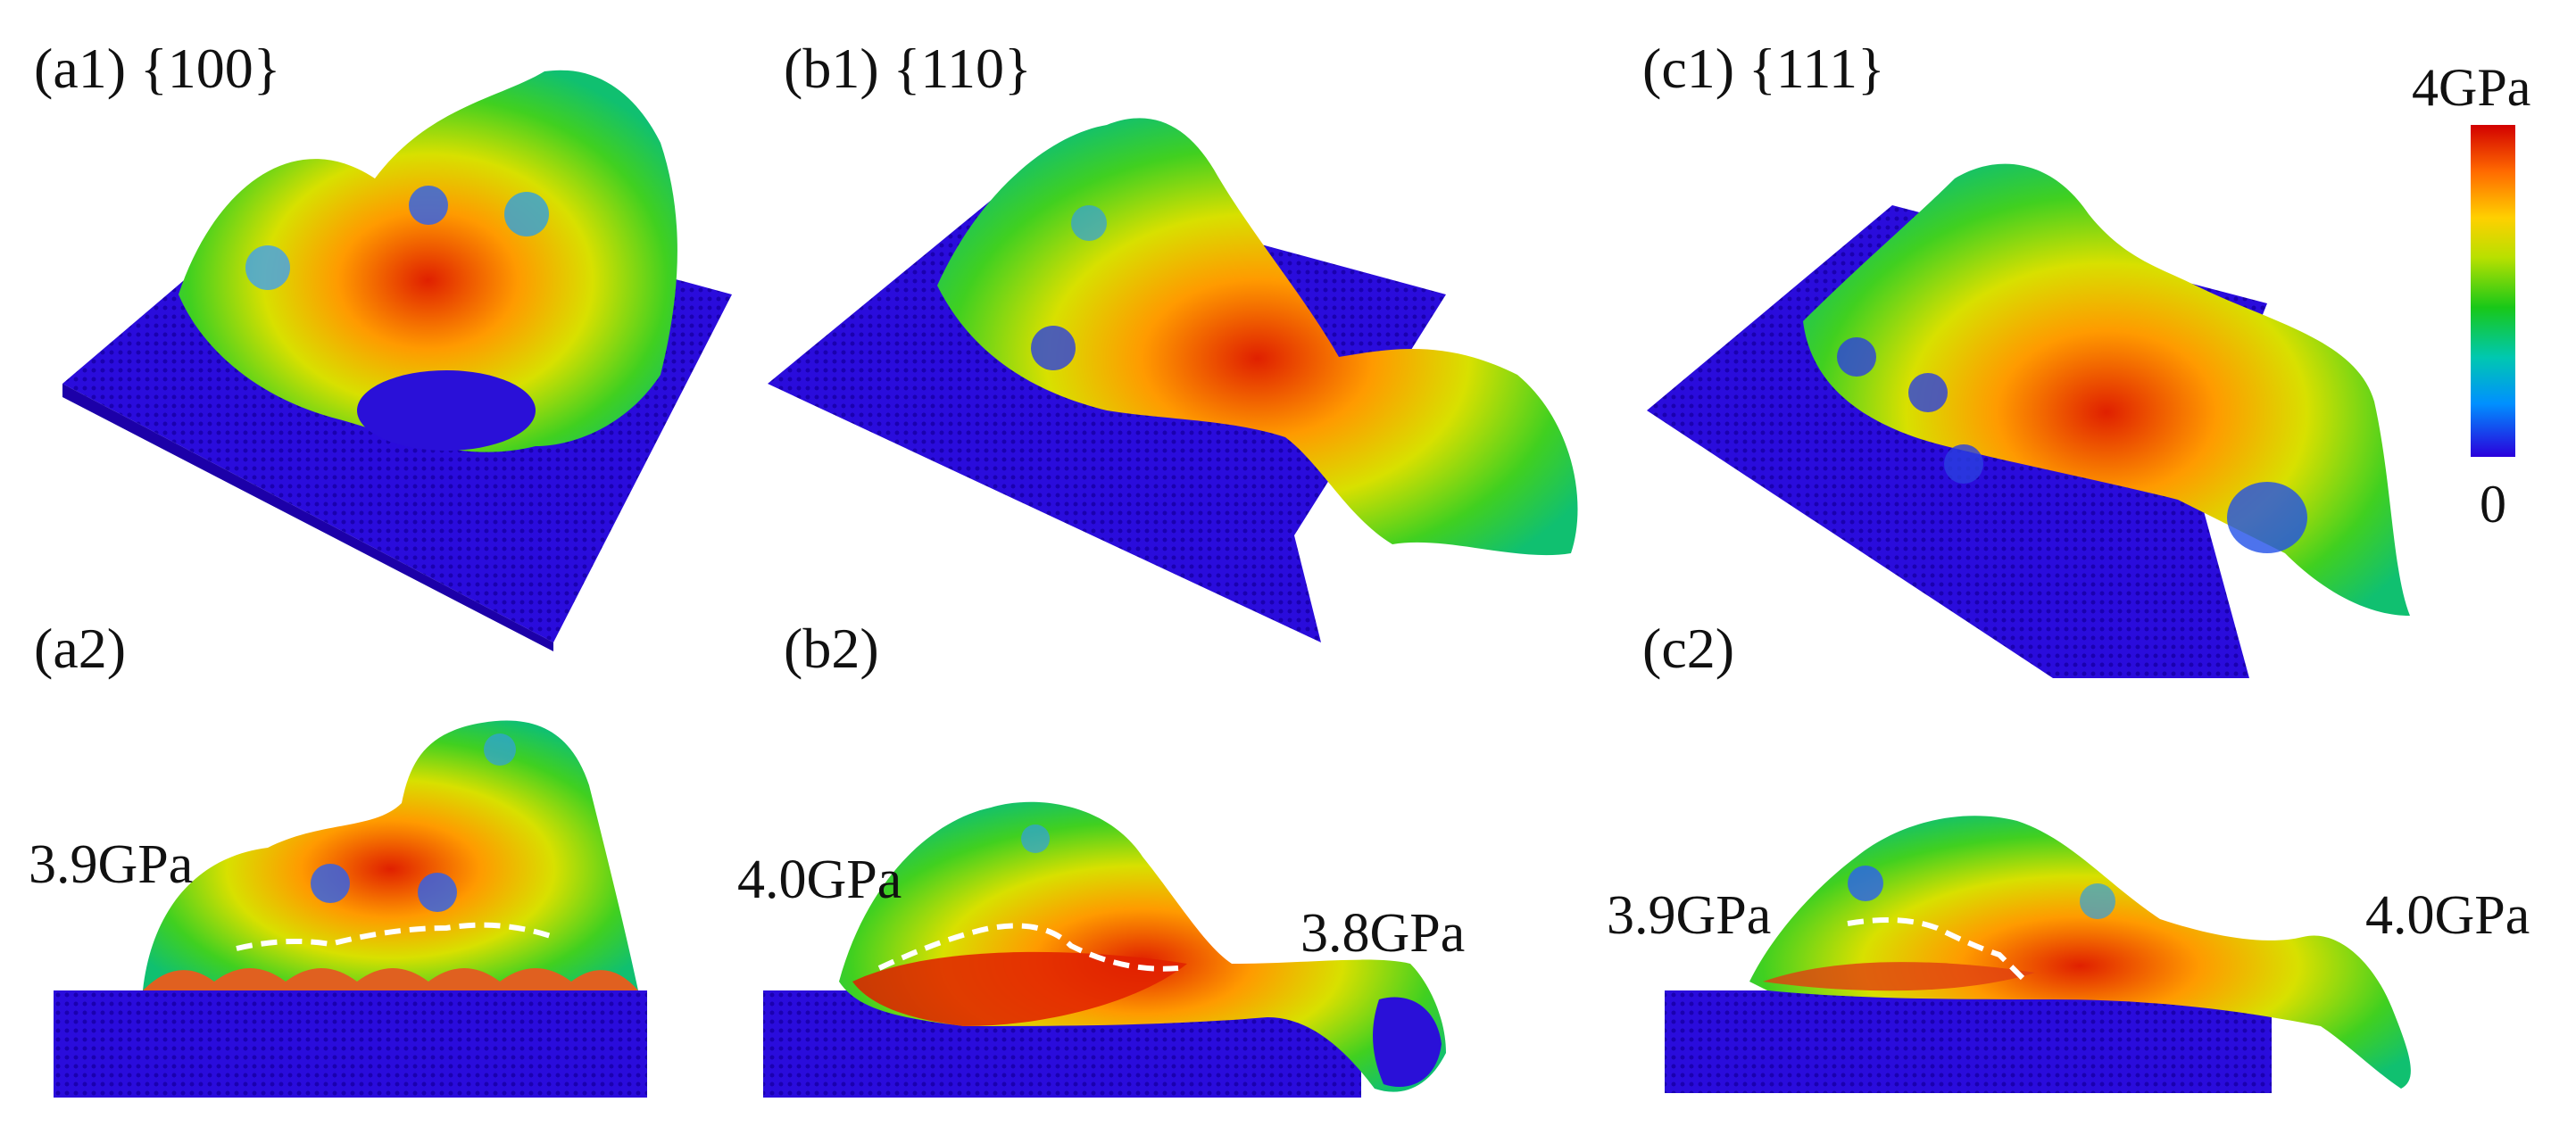 This screenshot has width=2576, height=1127. Describe the element at coordinates (2471, 88) in the screenshot. I see `colorbar-max-label: 4GPa` at that location.